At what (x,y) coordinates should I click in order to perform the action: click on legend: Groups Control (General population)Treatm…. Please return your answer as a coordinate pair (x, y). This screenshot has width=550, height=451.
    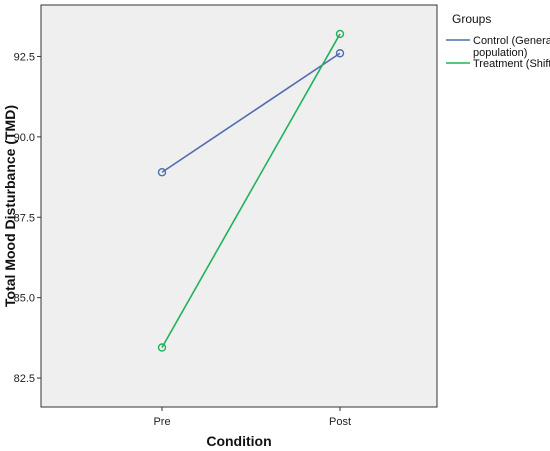
    Looking at the image, I should click on (498, 41).